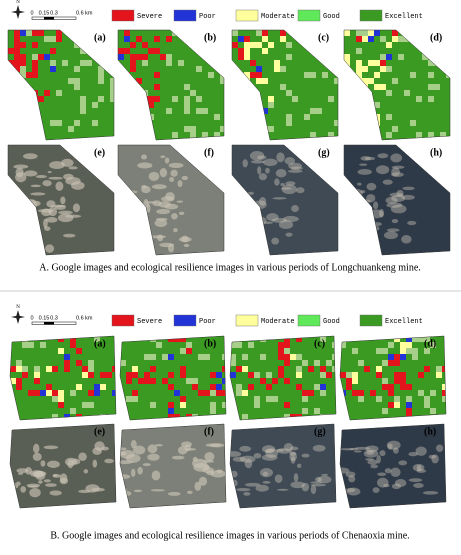 The image size is (461, 555). I want to click on legend-label: Good, so click(331, 322).